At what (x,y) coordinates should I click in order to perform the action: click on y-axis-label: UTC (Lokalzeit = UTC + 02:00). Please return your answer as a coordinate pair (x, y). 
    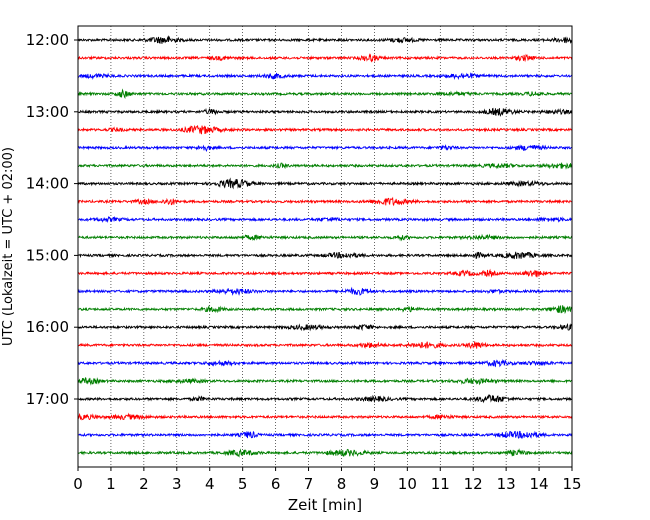
    Looking at the image, I should click on (8, 246).